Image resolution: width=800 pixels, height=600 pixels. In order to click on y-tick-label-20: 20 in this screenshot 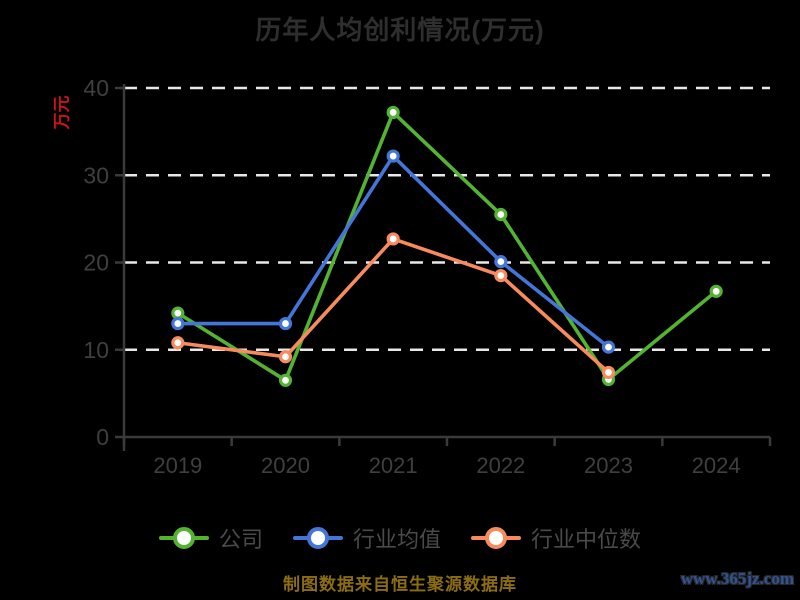, I will do `click(96, 263)`.